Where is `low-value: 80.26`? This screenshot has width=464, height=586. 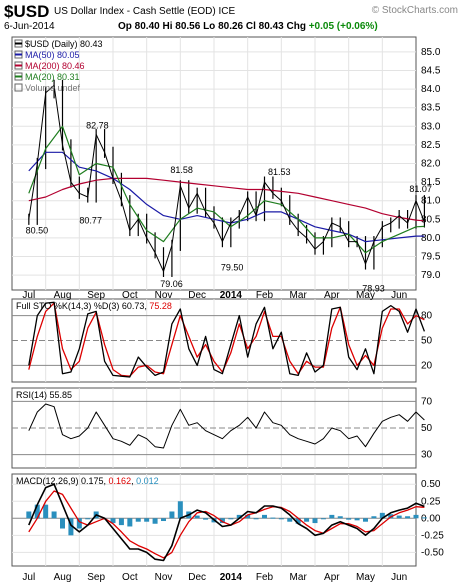
low-value: 80.26 is located at coordinates (231, 26).